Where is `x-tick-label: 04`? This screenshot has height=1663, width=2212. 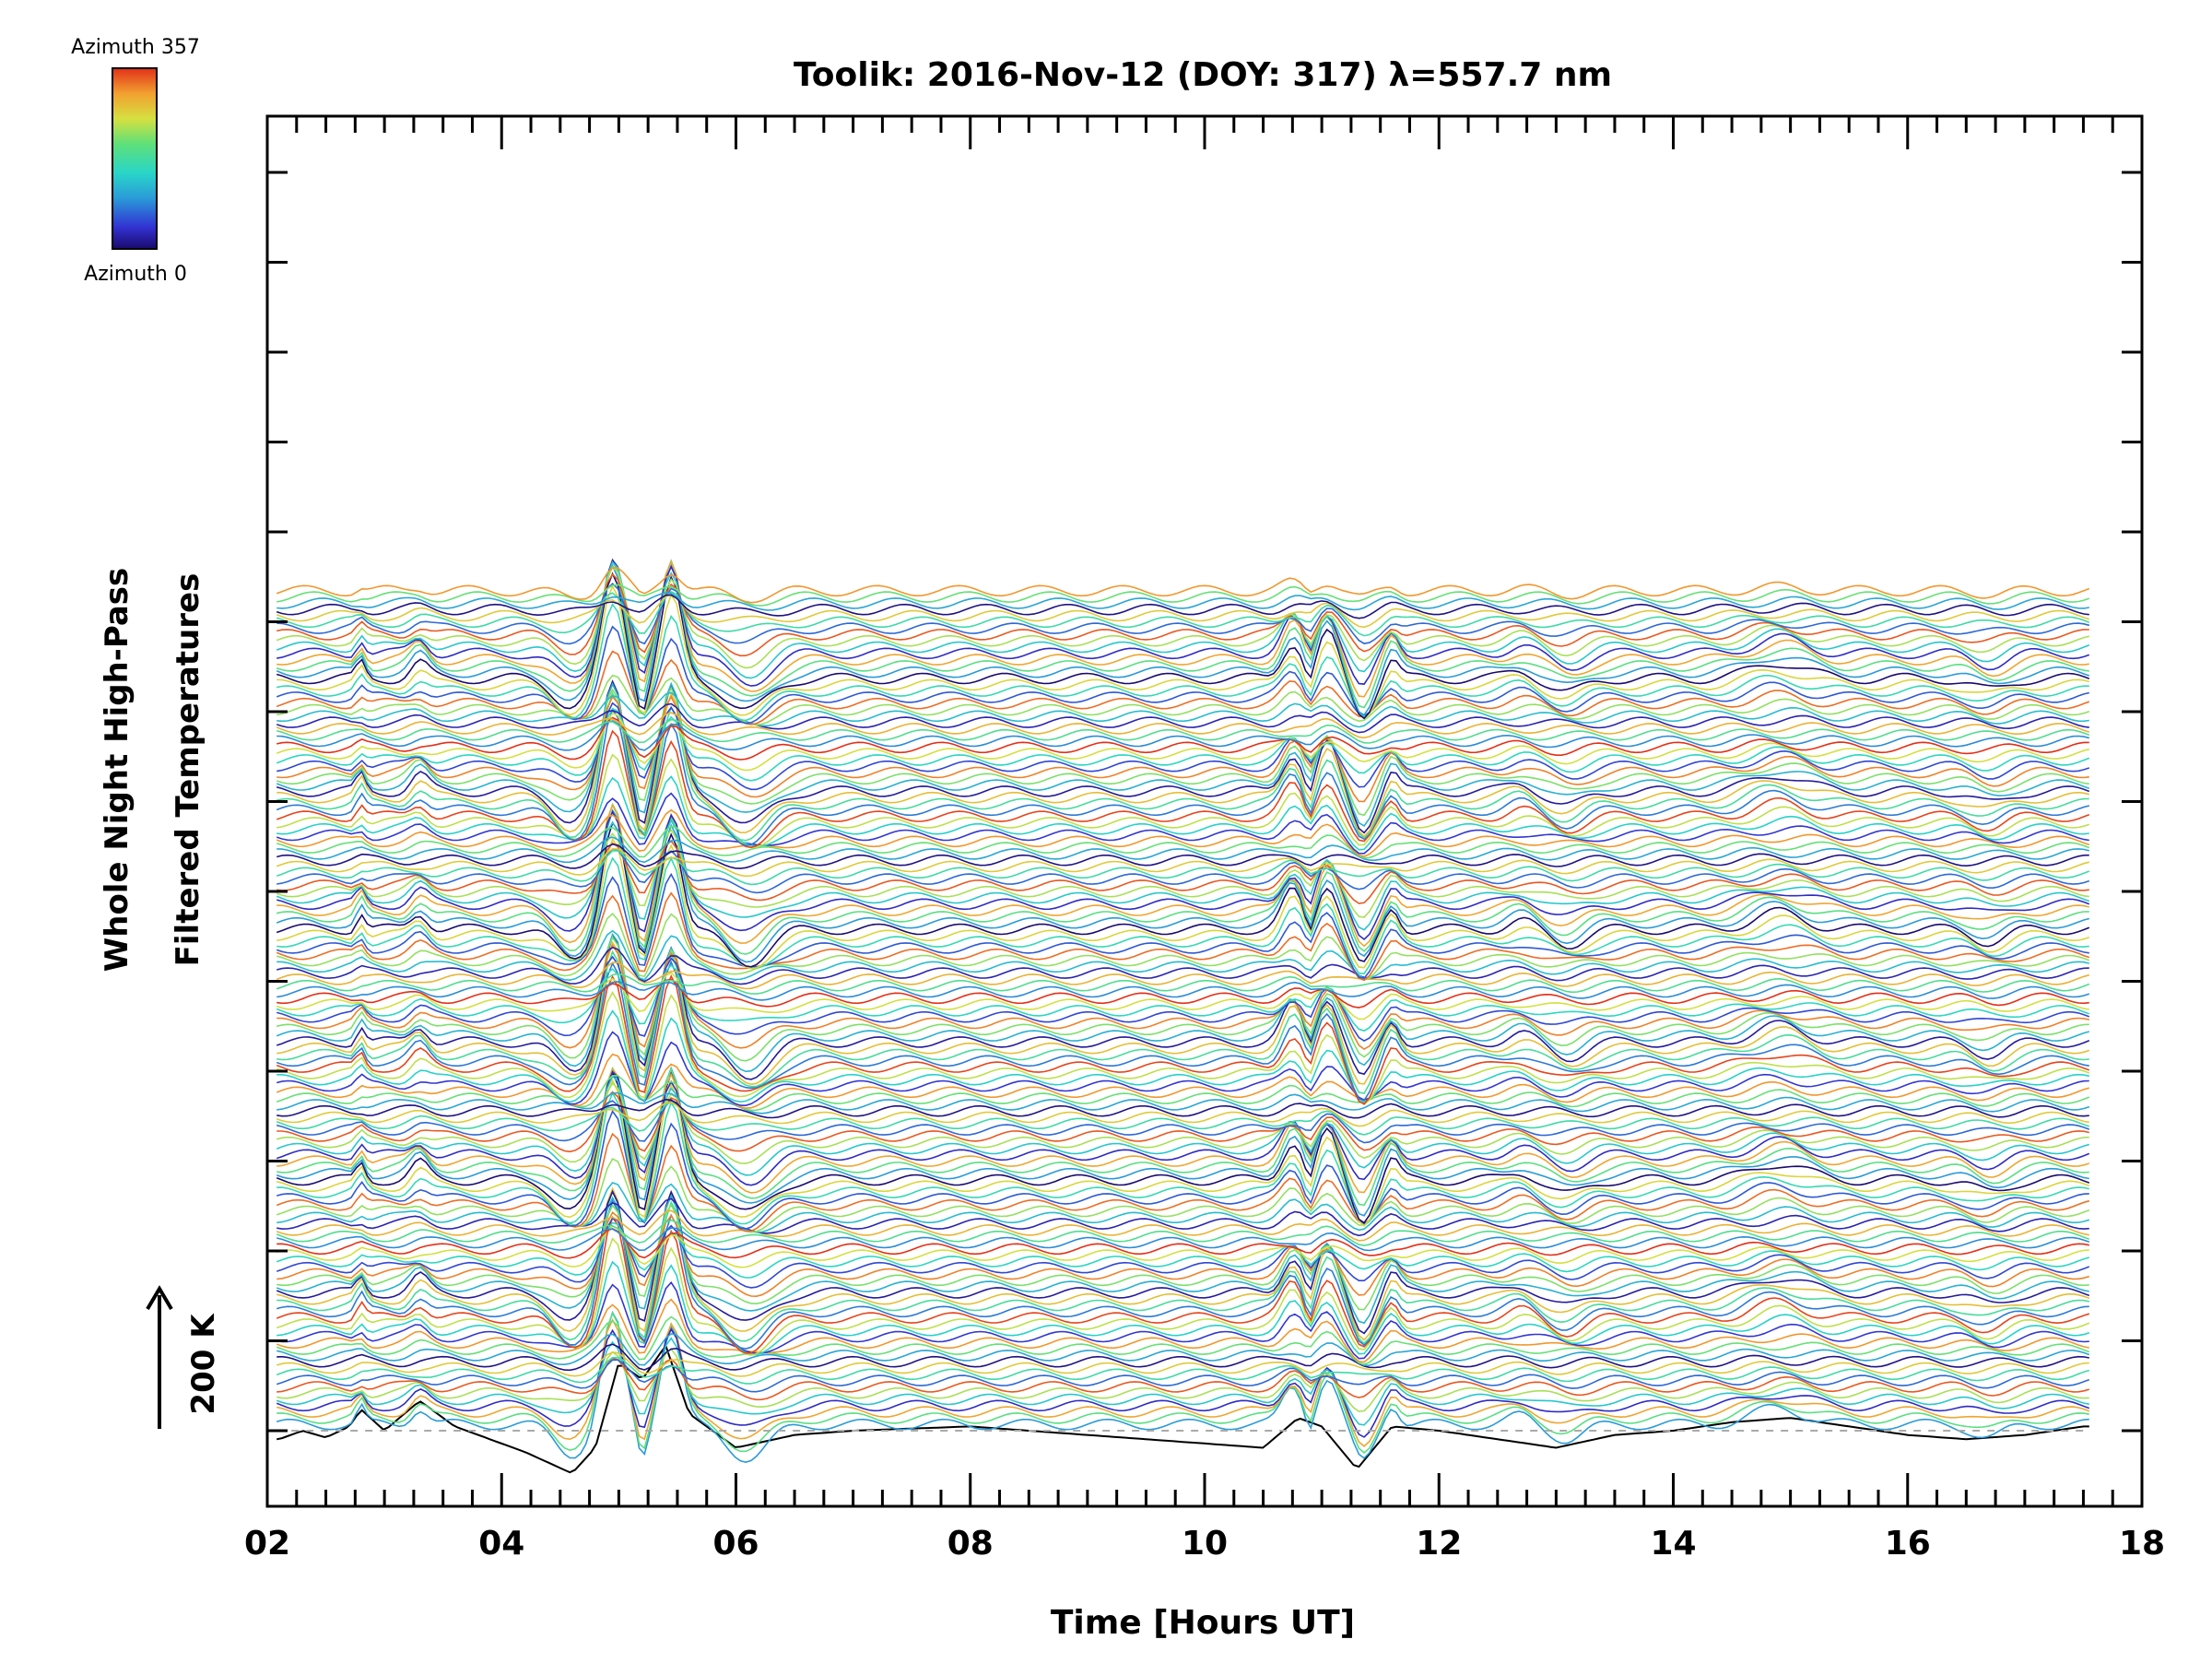 x-tick-label: 04 is located at coordinates (501, 1544).